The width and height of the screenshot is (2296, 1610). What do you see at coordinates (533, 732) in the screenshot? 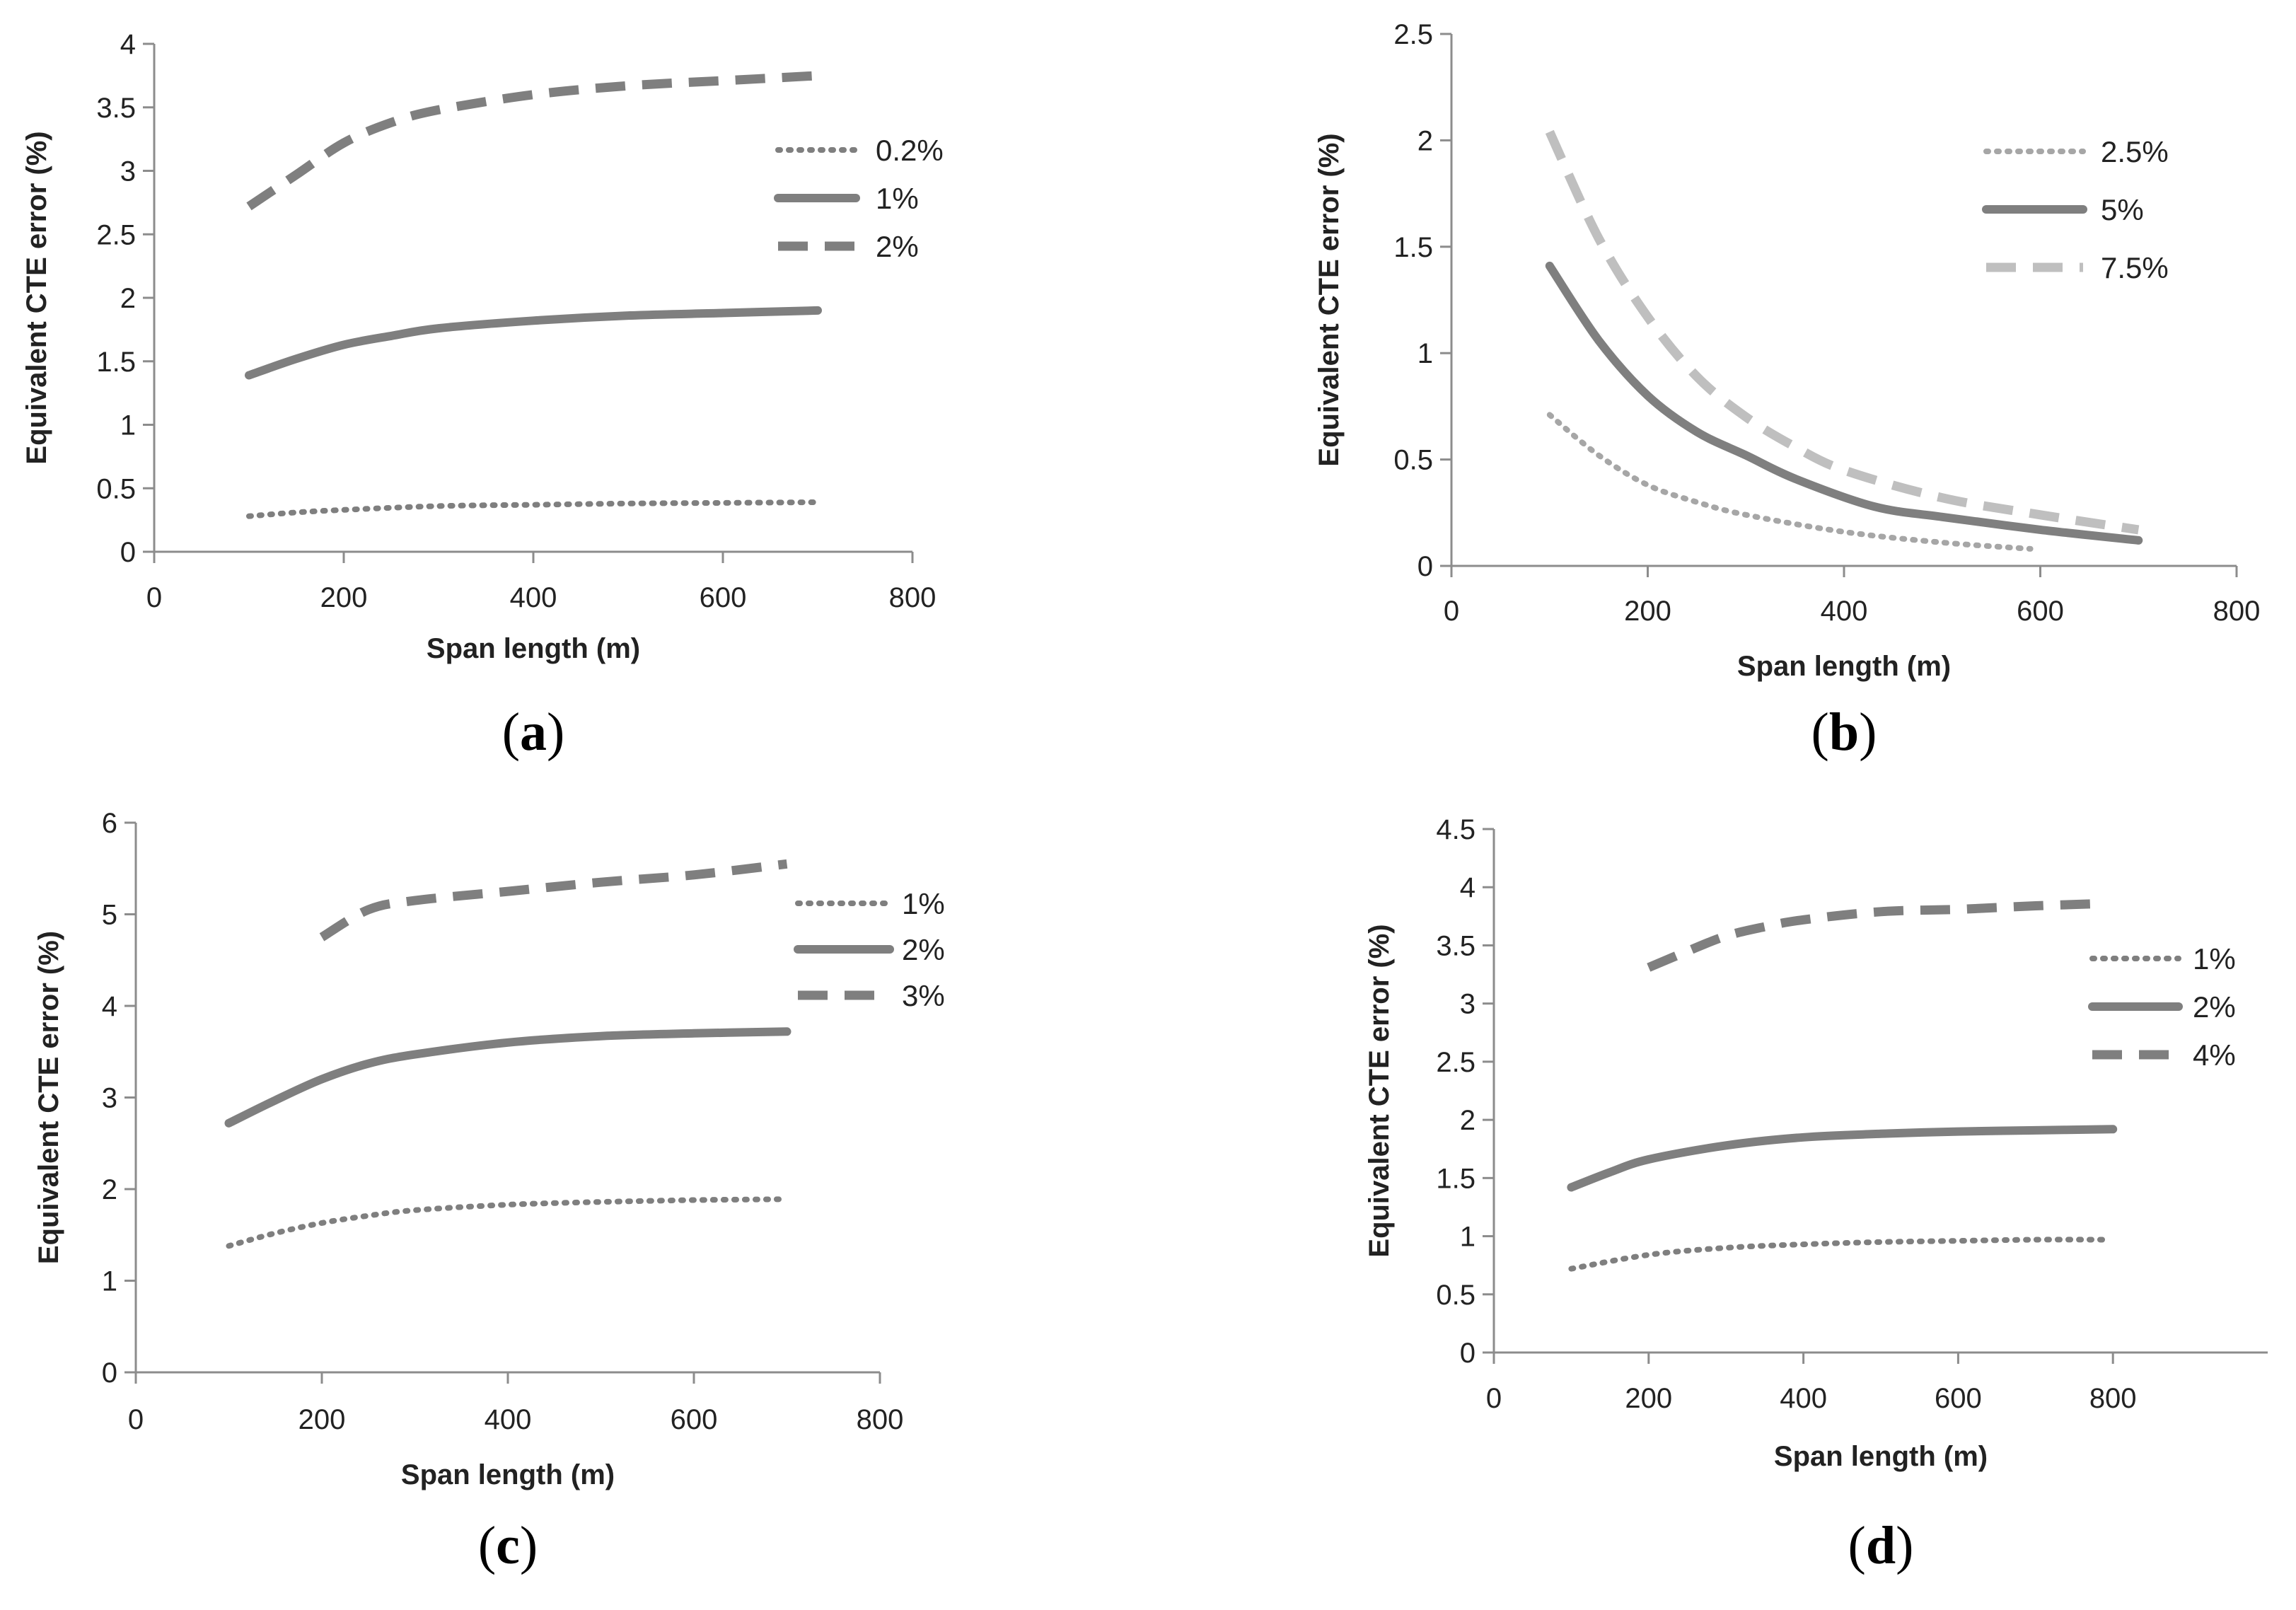
I see `panel-caption: (a)` at bounding box center [533, 732].